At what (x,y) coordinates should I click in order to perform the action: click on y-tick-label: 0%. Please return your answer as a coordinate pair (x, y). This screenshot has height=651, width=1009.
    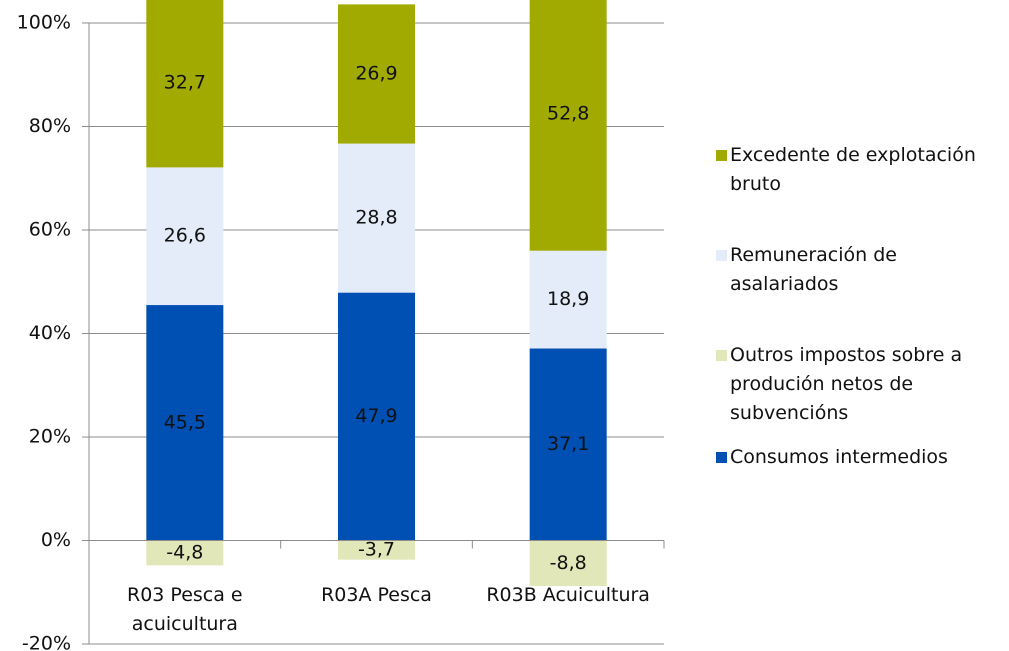
    Looking at the image, I should click on (56, 540).